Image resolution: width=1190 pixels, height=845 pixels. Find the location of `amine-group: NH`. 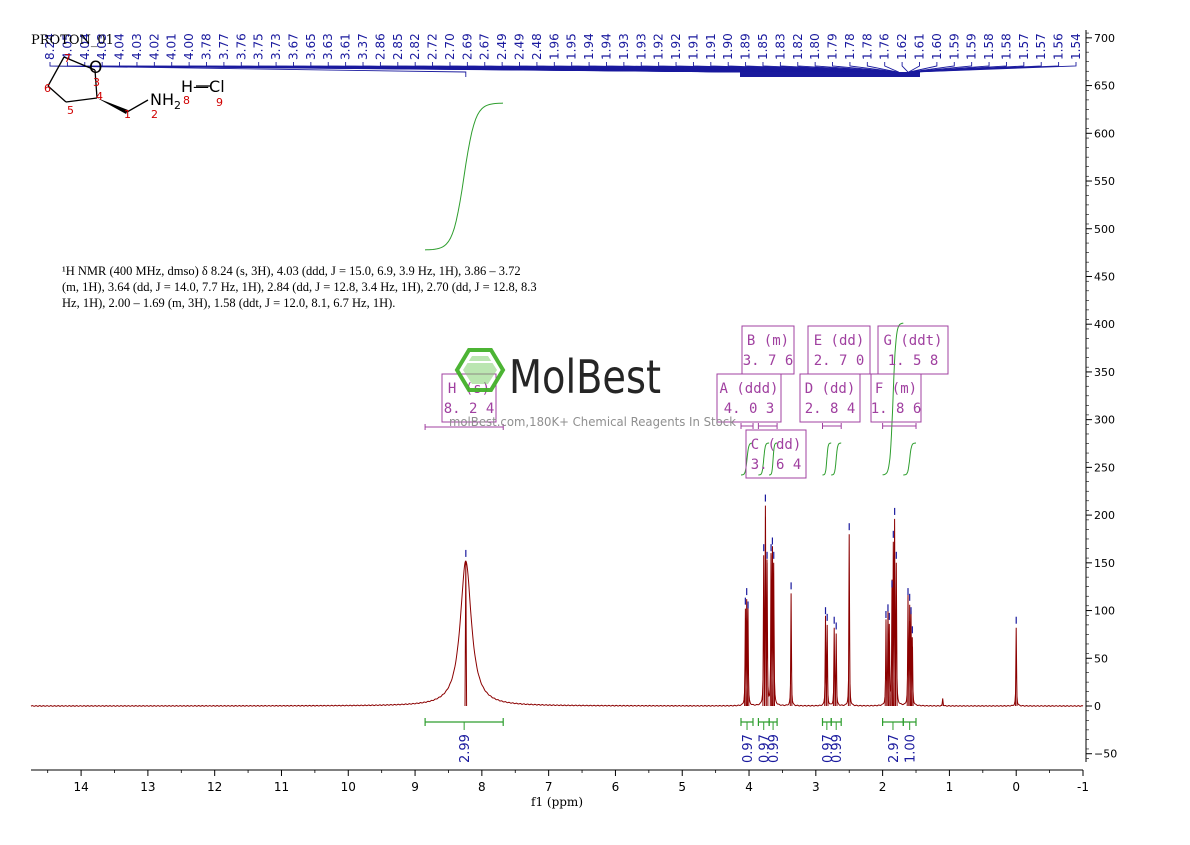

amine-group: NH is located at coordinates (162, 99).